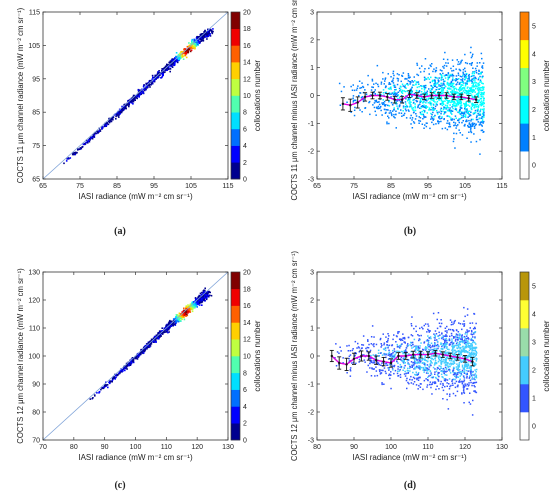  Describe the element at coordinates (235, 104) in the screenshot. I see `colorbar-segment` at that location.